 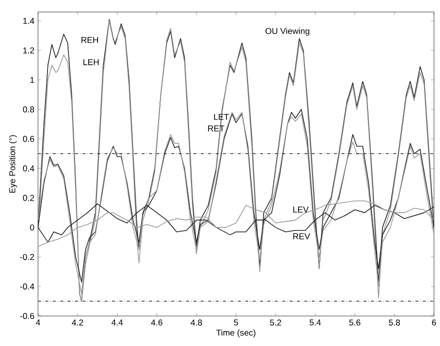 What do you see at coordinates (89, 40) in the screenshot?
I see `series-label: REH` at bounding box center [89, 40].